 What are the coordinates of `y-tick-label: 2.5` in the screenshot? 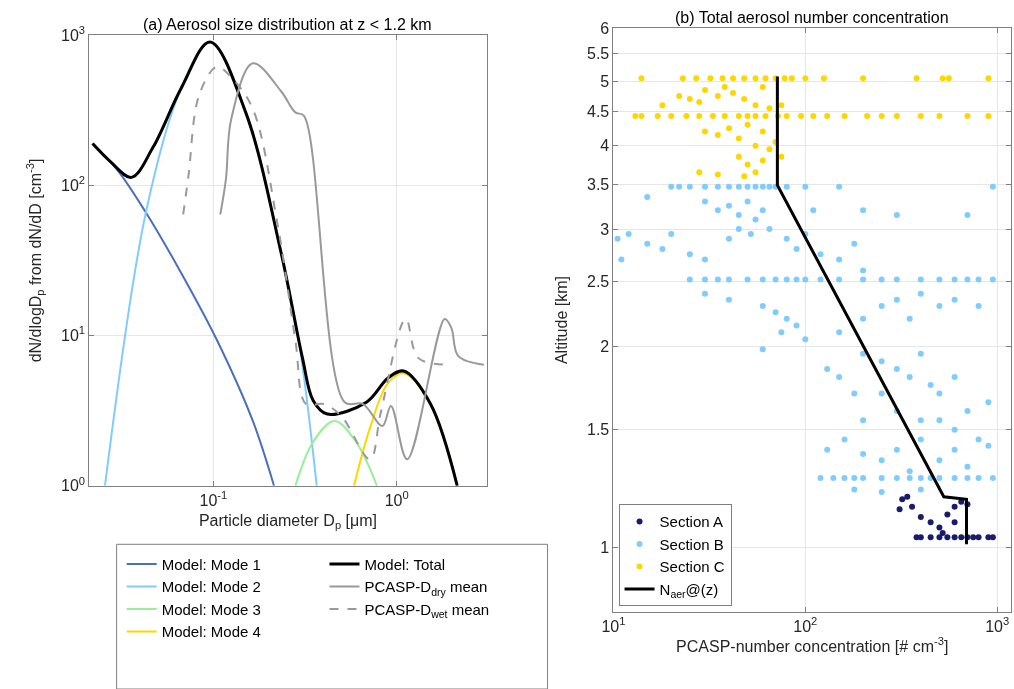 It's located at (598, 282).